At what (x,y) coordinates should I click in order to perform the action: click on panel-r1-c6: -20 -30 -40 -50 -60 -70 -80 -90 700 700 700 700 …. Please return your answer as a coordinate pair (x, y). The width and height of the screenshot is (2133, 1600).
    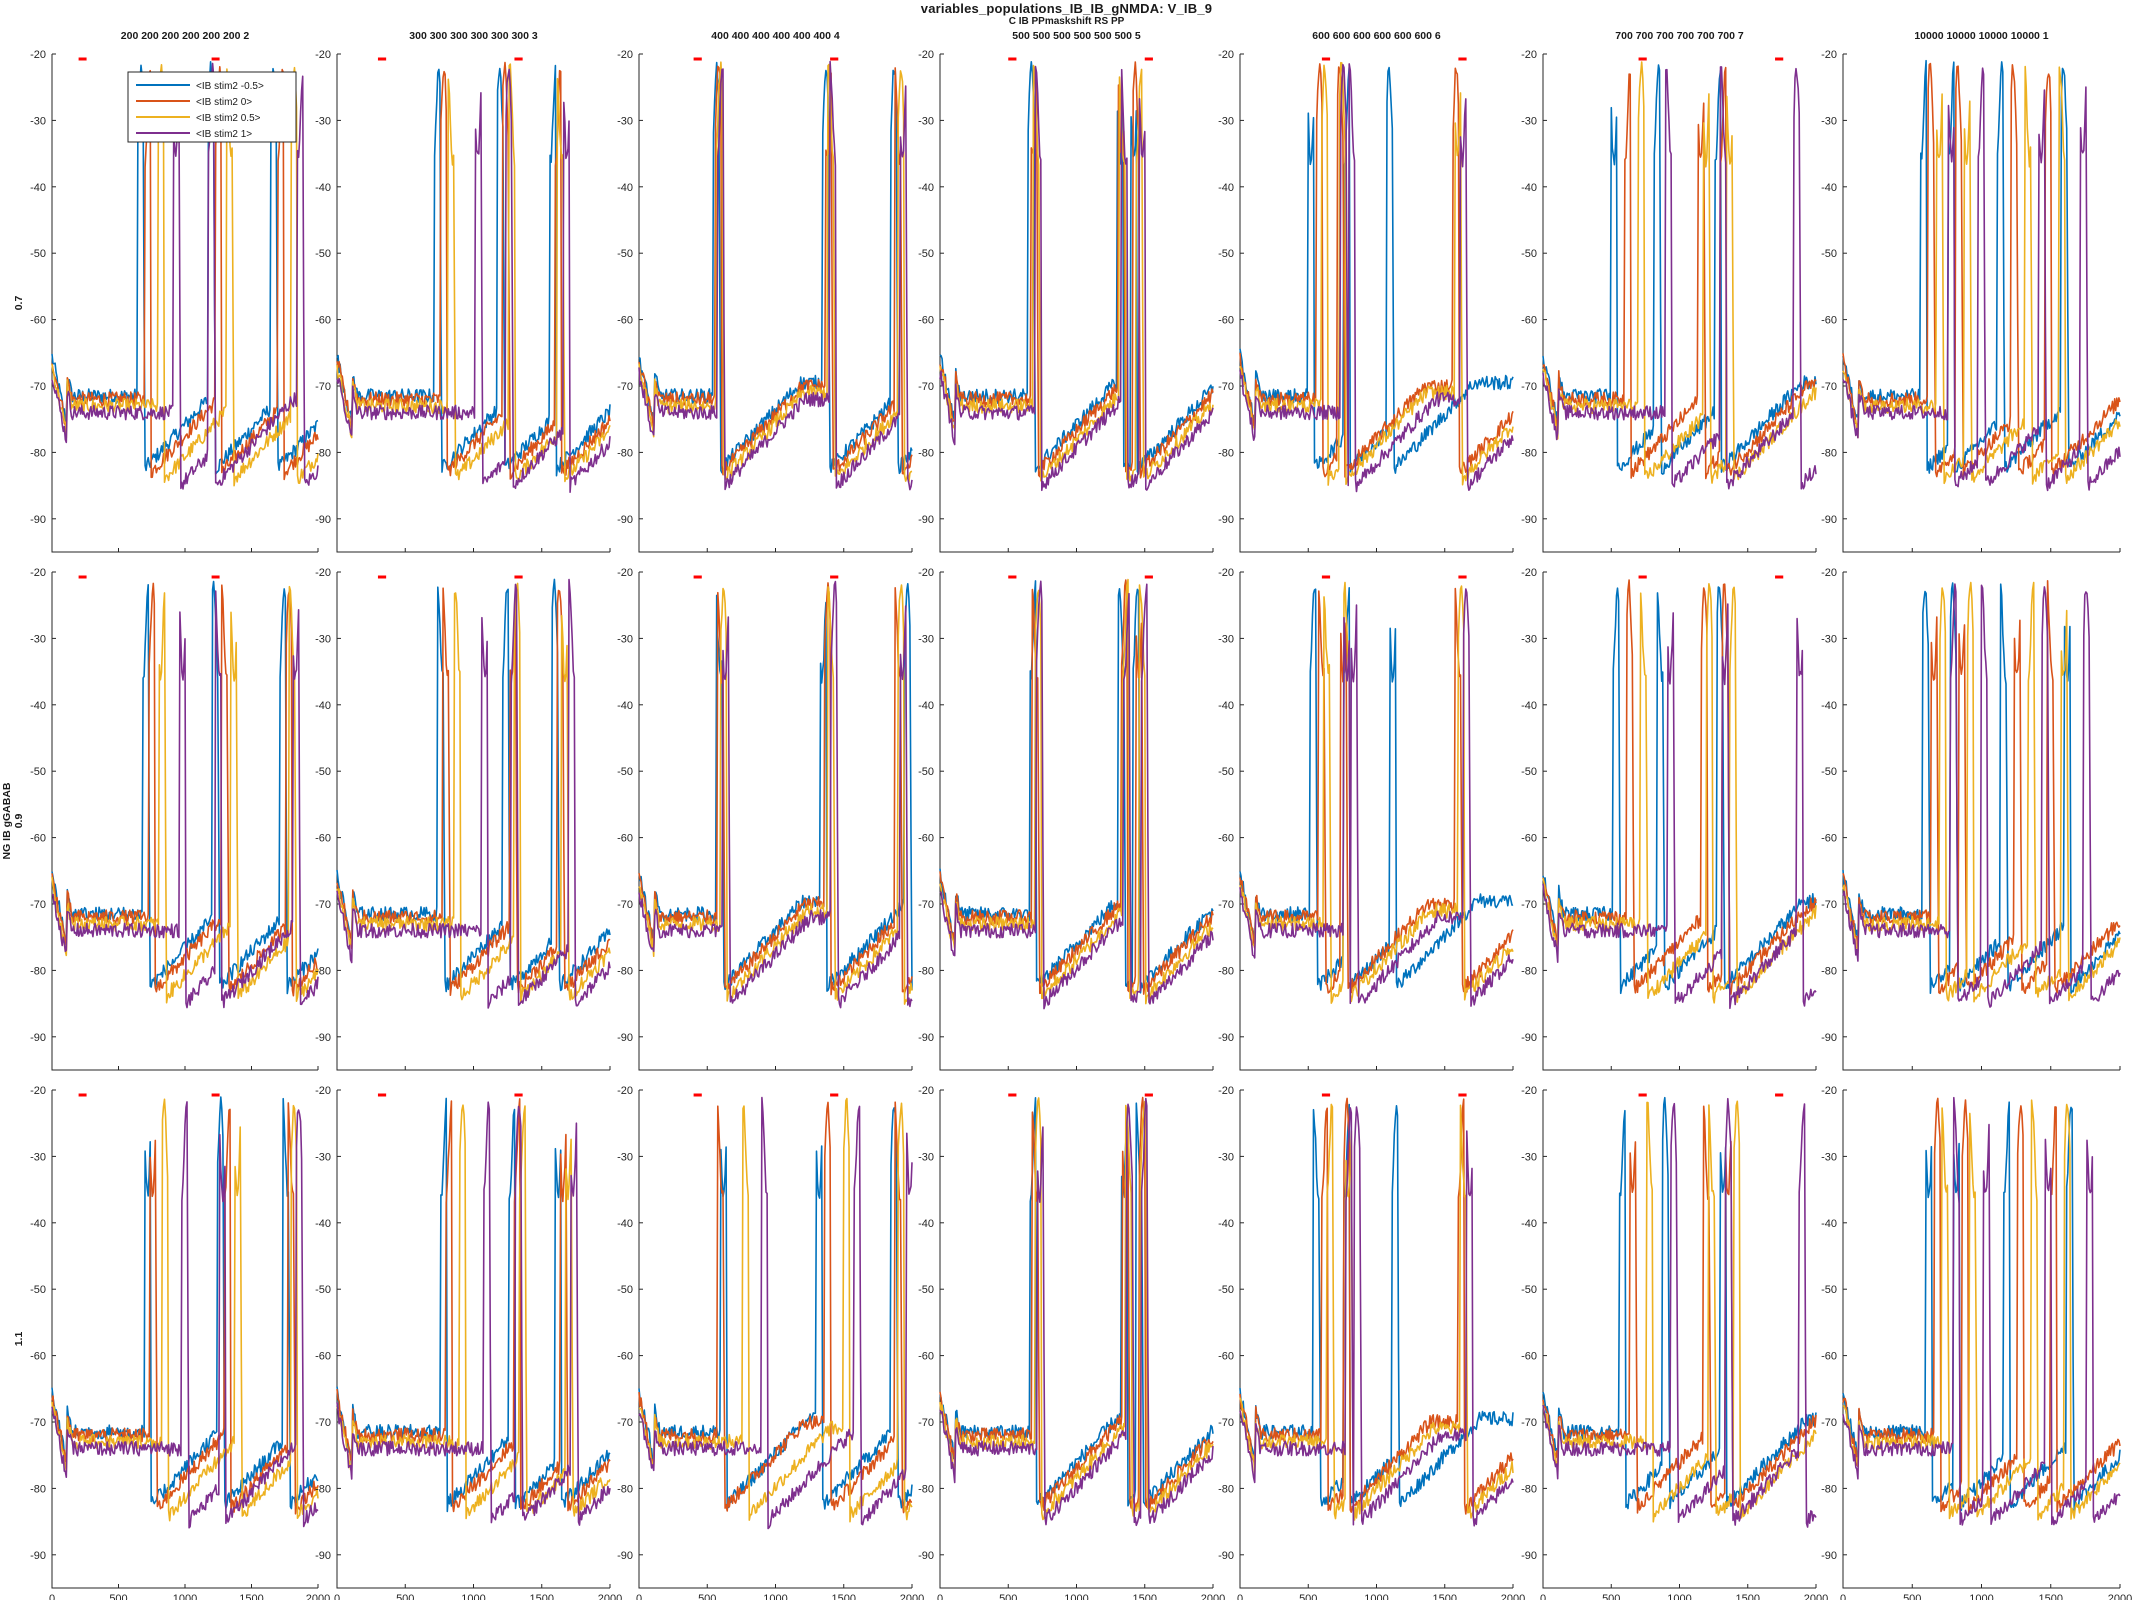
    Looking at the image, I should click on (1669, 291).